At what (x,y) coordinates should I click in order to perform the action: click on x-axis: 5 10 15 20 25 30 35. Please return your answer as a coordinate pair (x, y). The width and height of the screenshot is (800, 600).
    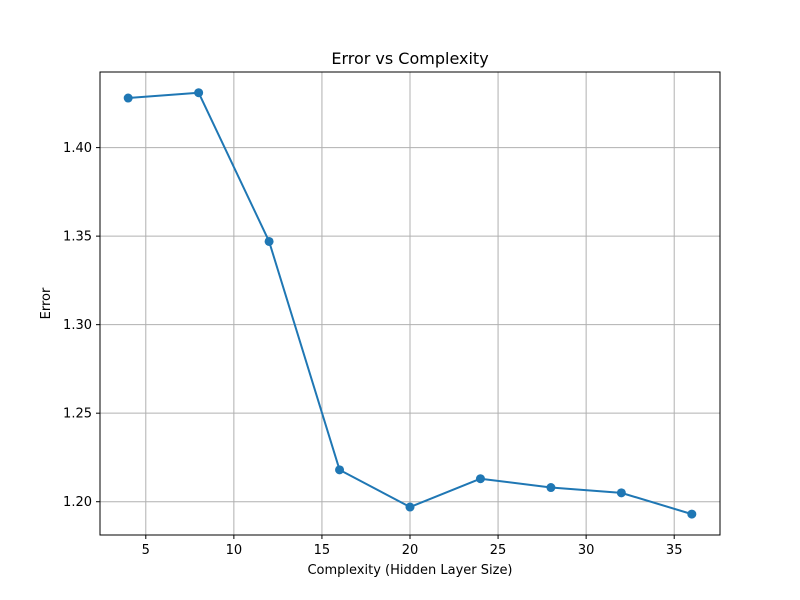
    Looking at the image, I should click on (412, 546).